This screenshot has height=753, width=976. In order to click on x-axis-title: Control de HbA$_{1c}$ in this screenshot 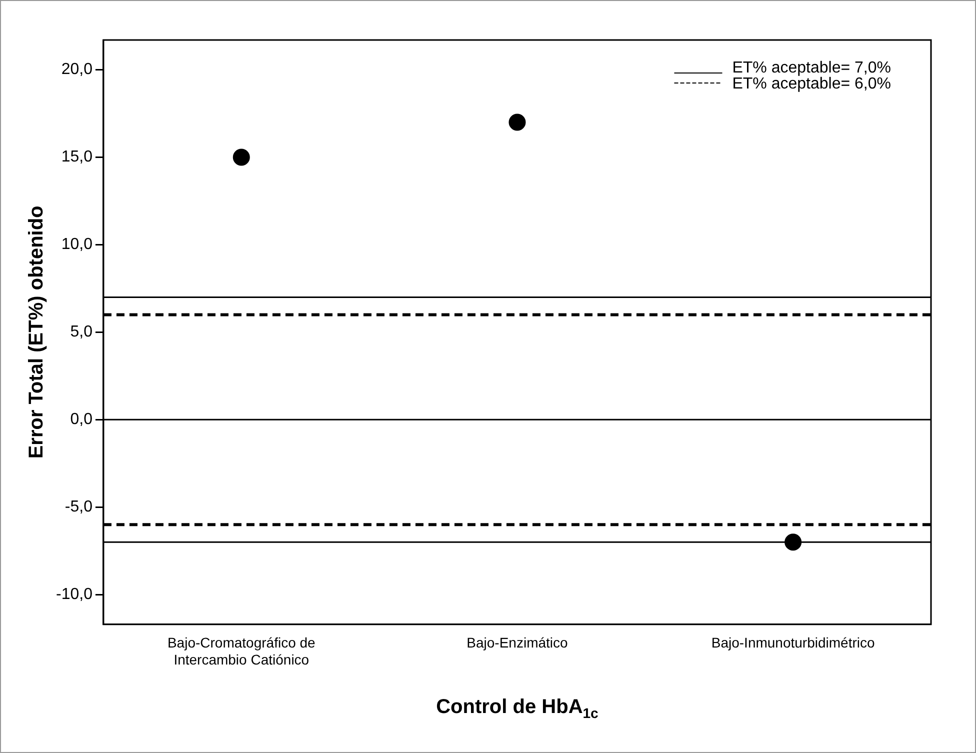, I will do `click(517, 709)`.